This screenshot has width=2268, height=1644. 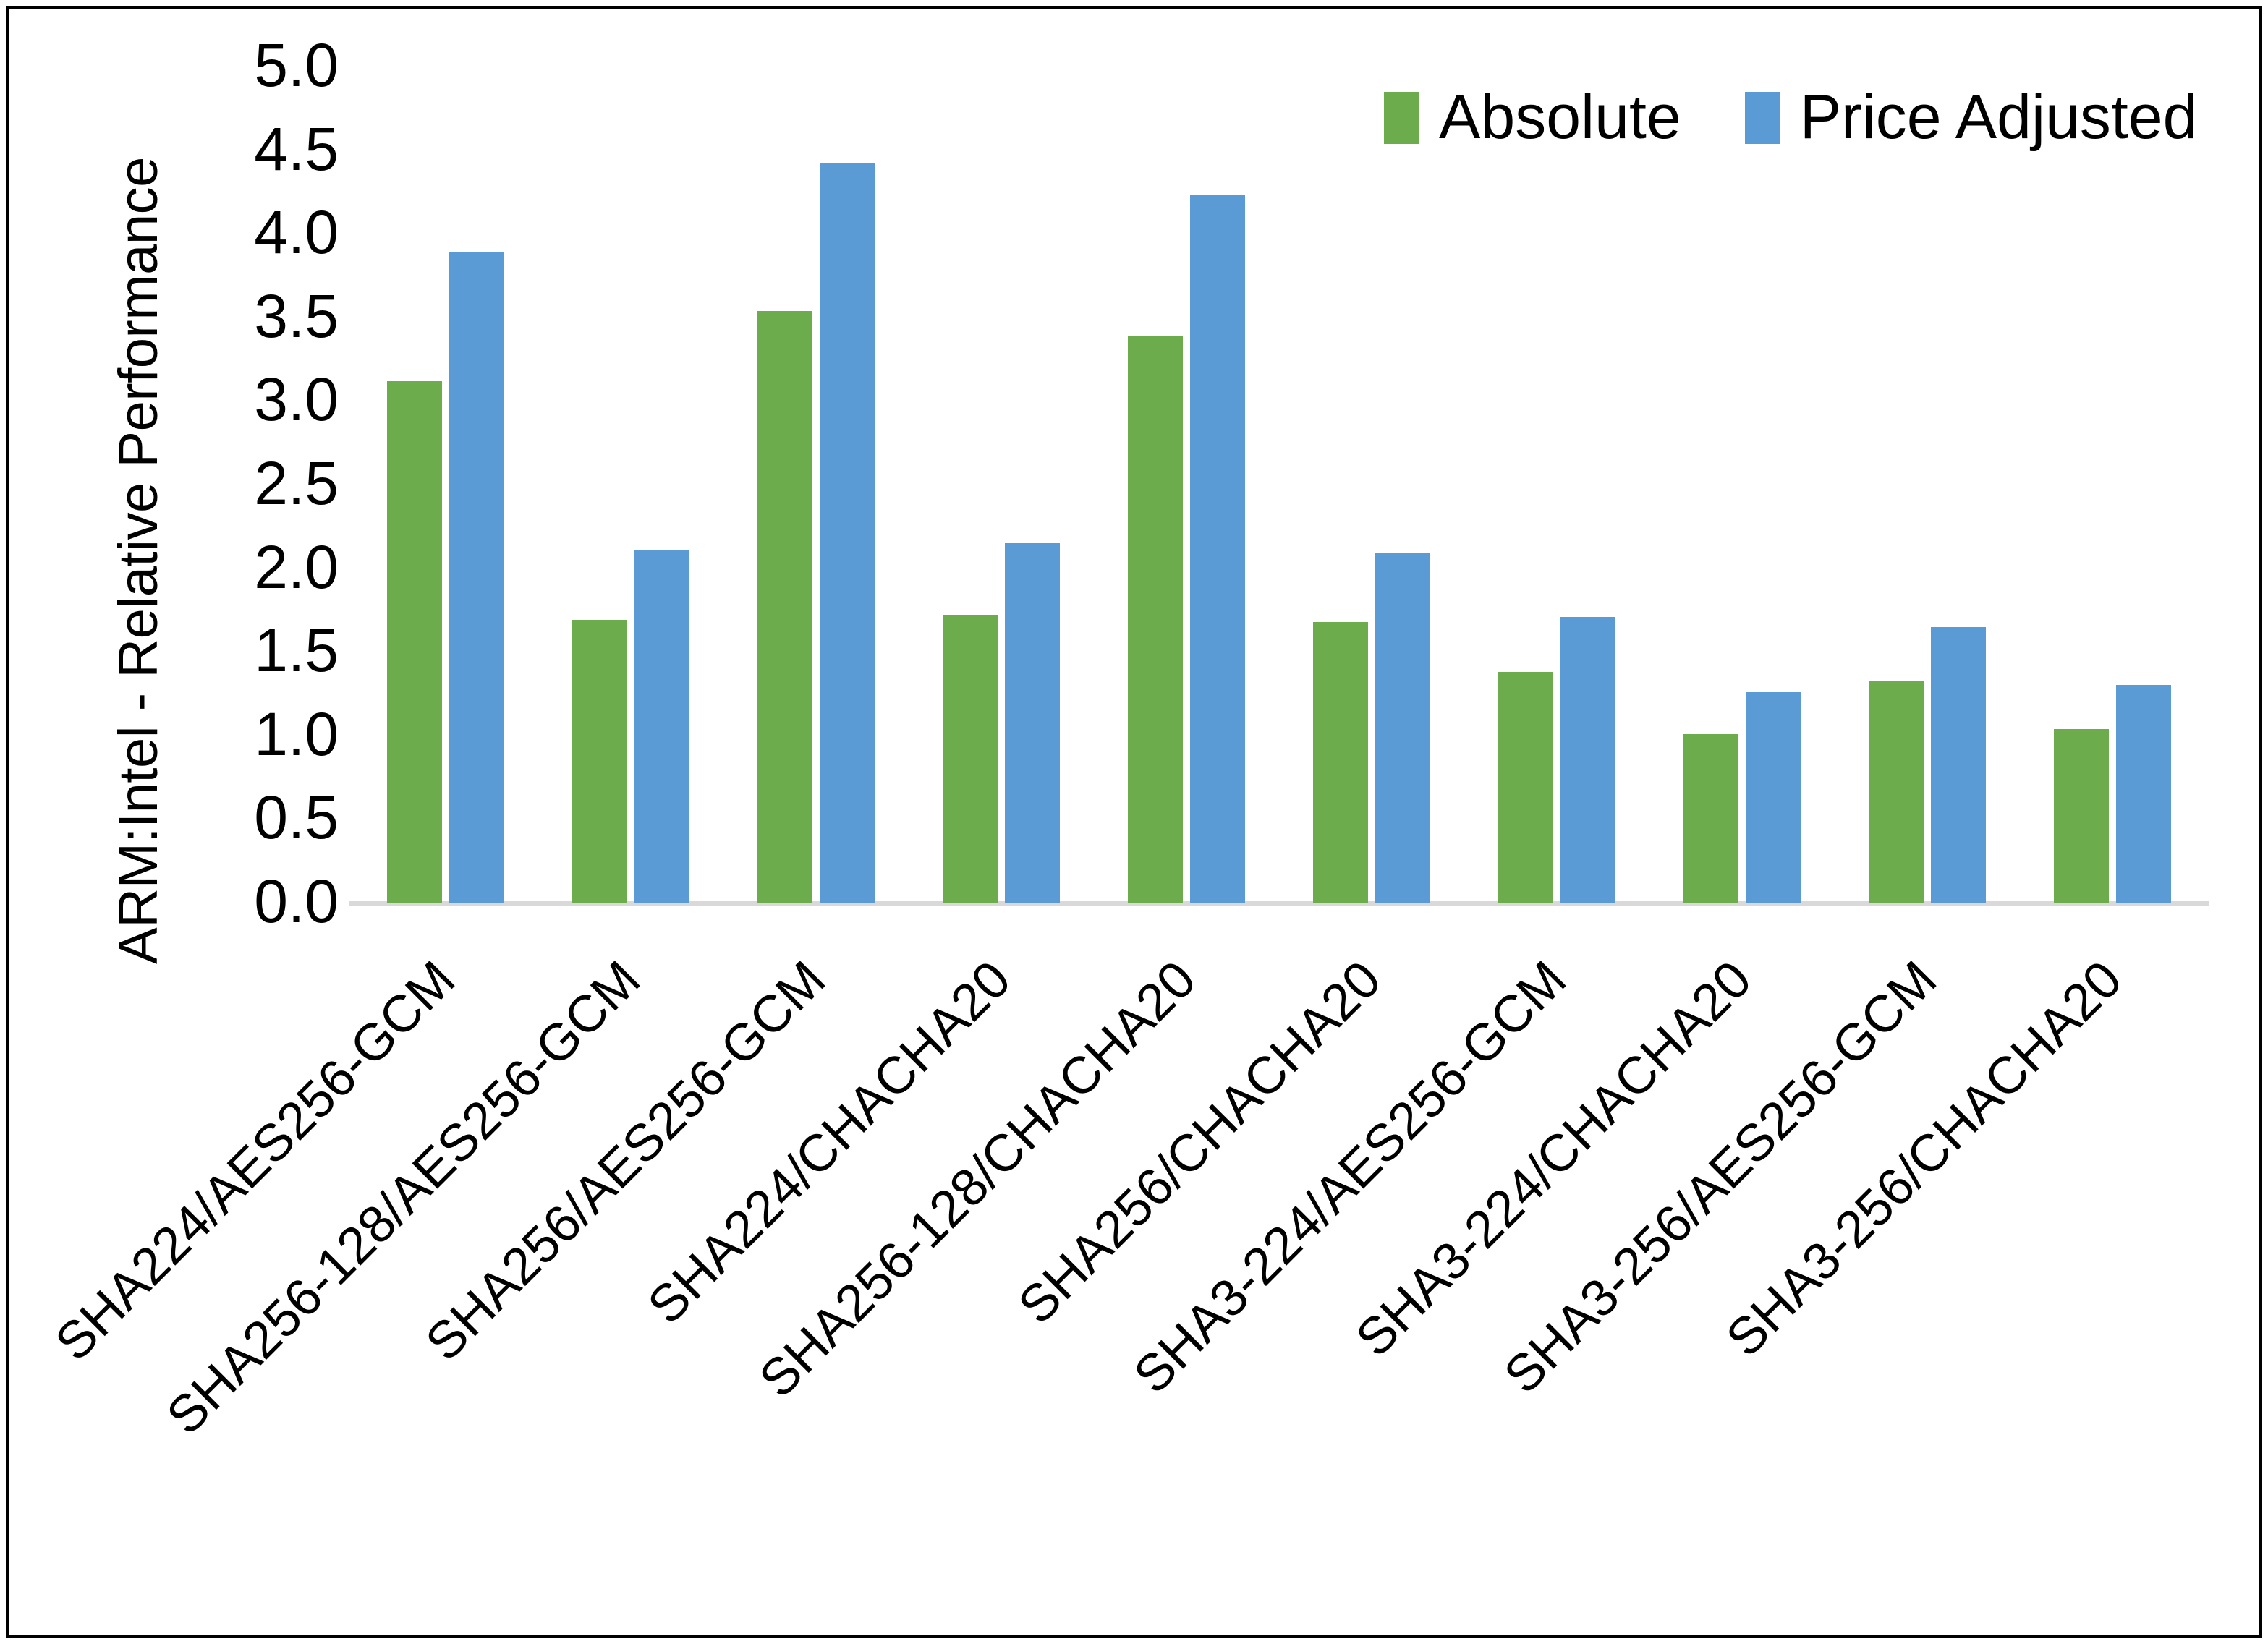 What do you see at coordinates (296, 566) in the screenshot?
I see `y-tick-label: 2.0` at bounding box center [296, 566].